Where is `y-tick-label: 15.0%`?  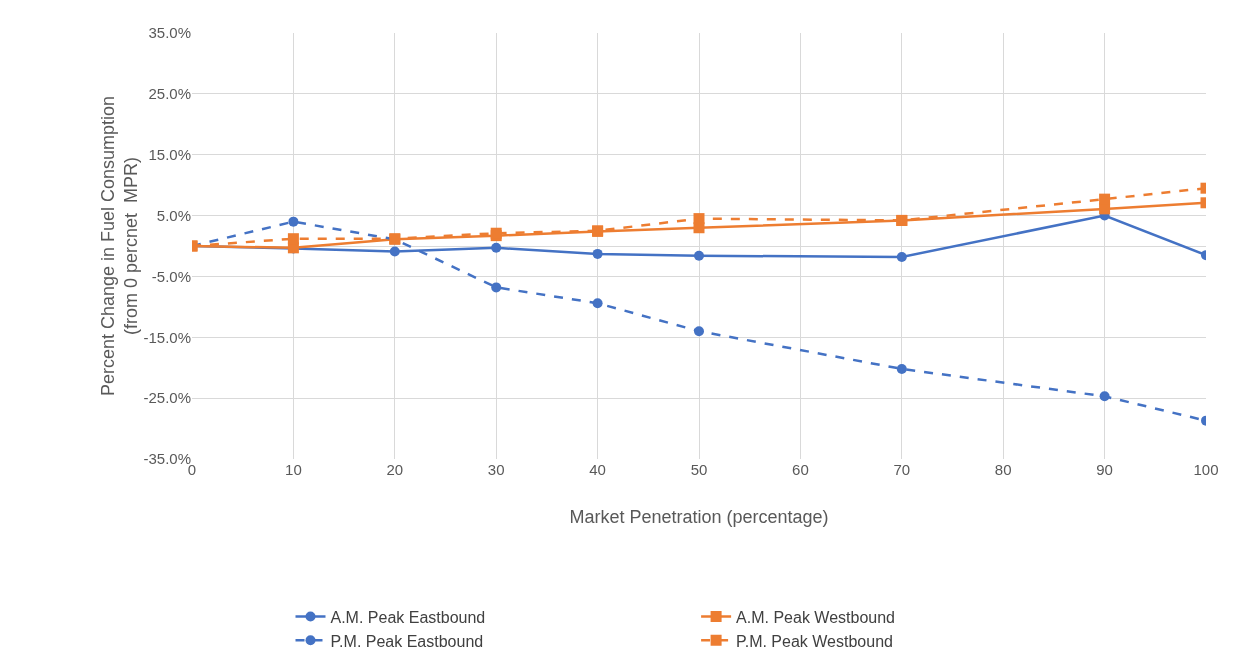 y-tick-label: 15.0% is located at coordinates (169, 154).